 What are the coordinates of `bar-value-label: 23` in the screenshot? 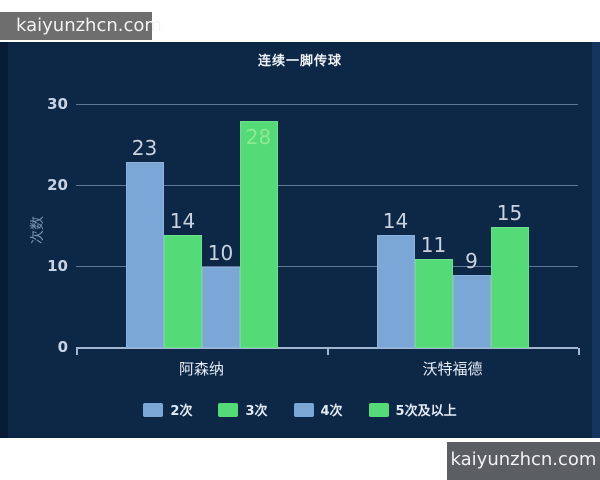 It's located at (144, 147).